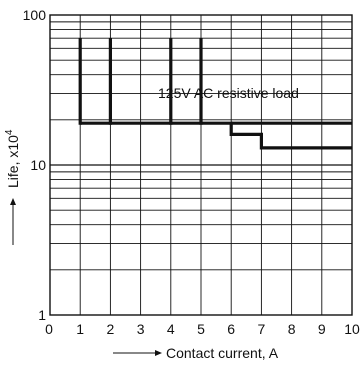 Image resolution: width=363 pixels, height=365 pixels. What do you see at coordinates (262, 329) in the screenshot?
I see `x-tick-label: 7` at bounding box center [262, 329].